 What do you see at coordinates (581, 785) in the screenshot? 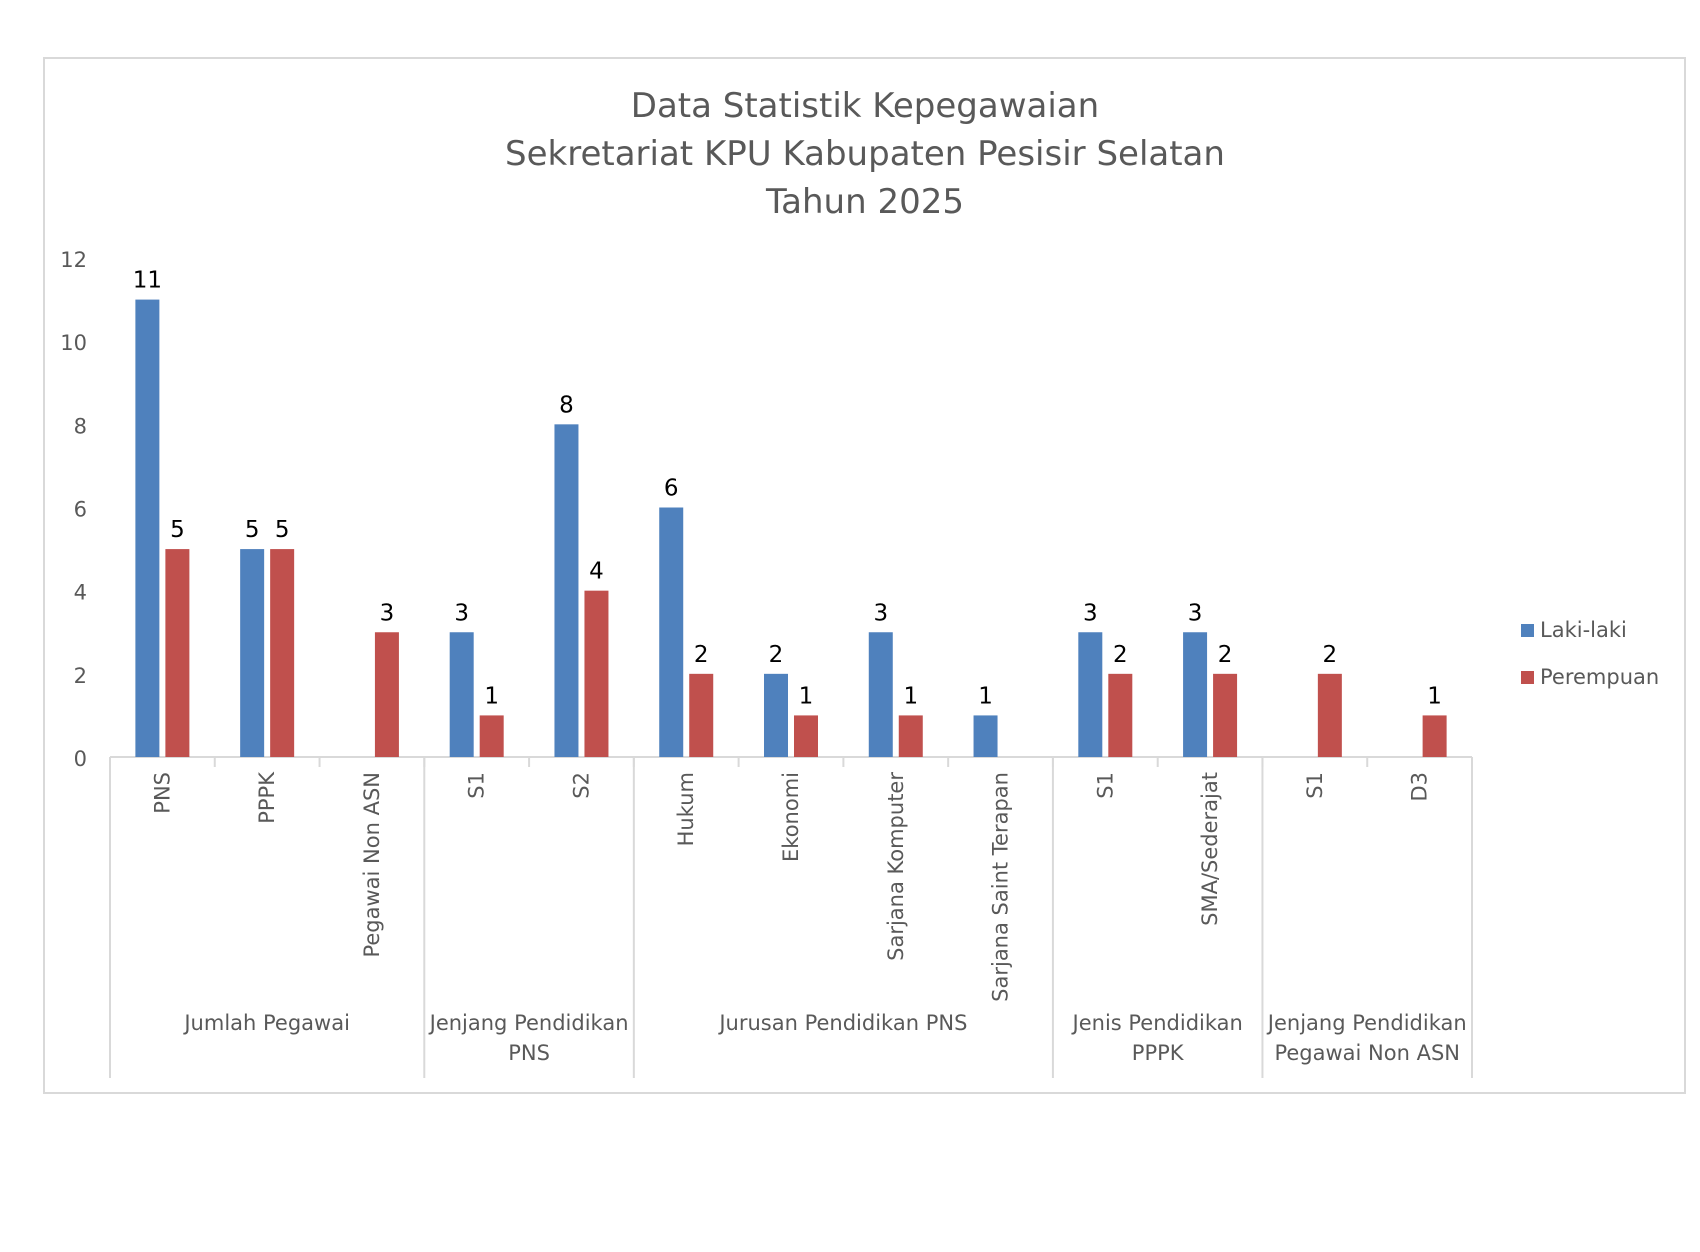
I see `category-label: S2` at bounding box center [581, 785].